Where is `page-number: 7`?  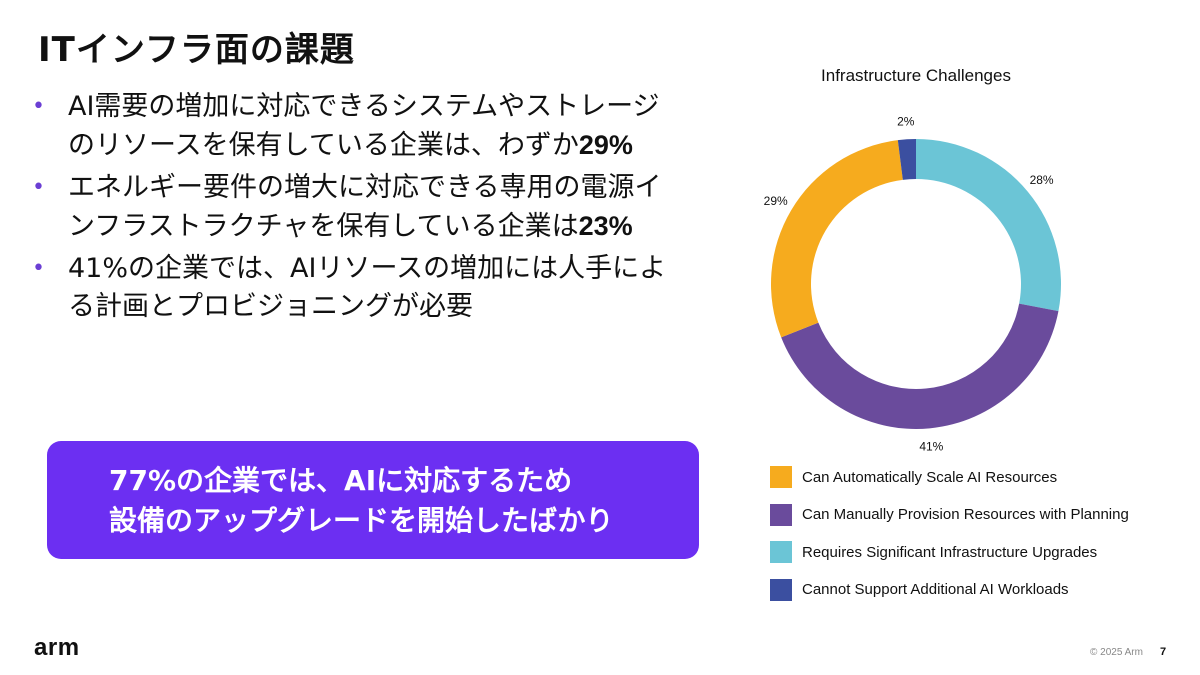
page-number: 7 is located at coordinates (1163, 652).